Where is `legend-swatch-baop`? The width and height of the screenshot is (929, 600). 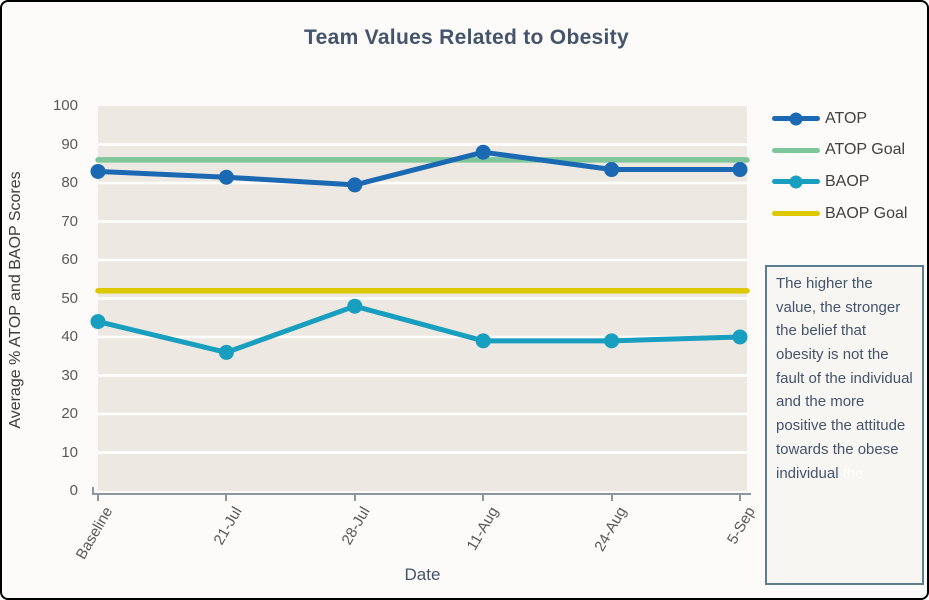
legend-swatch-baop is located at coordinates (796, 182).